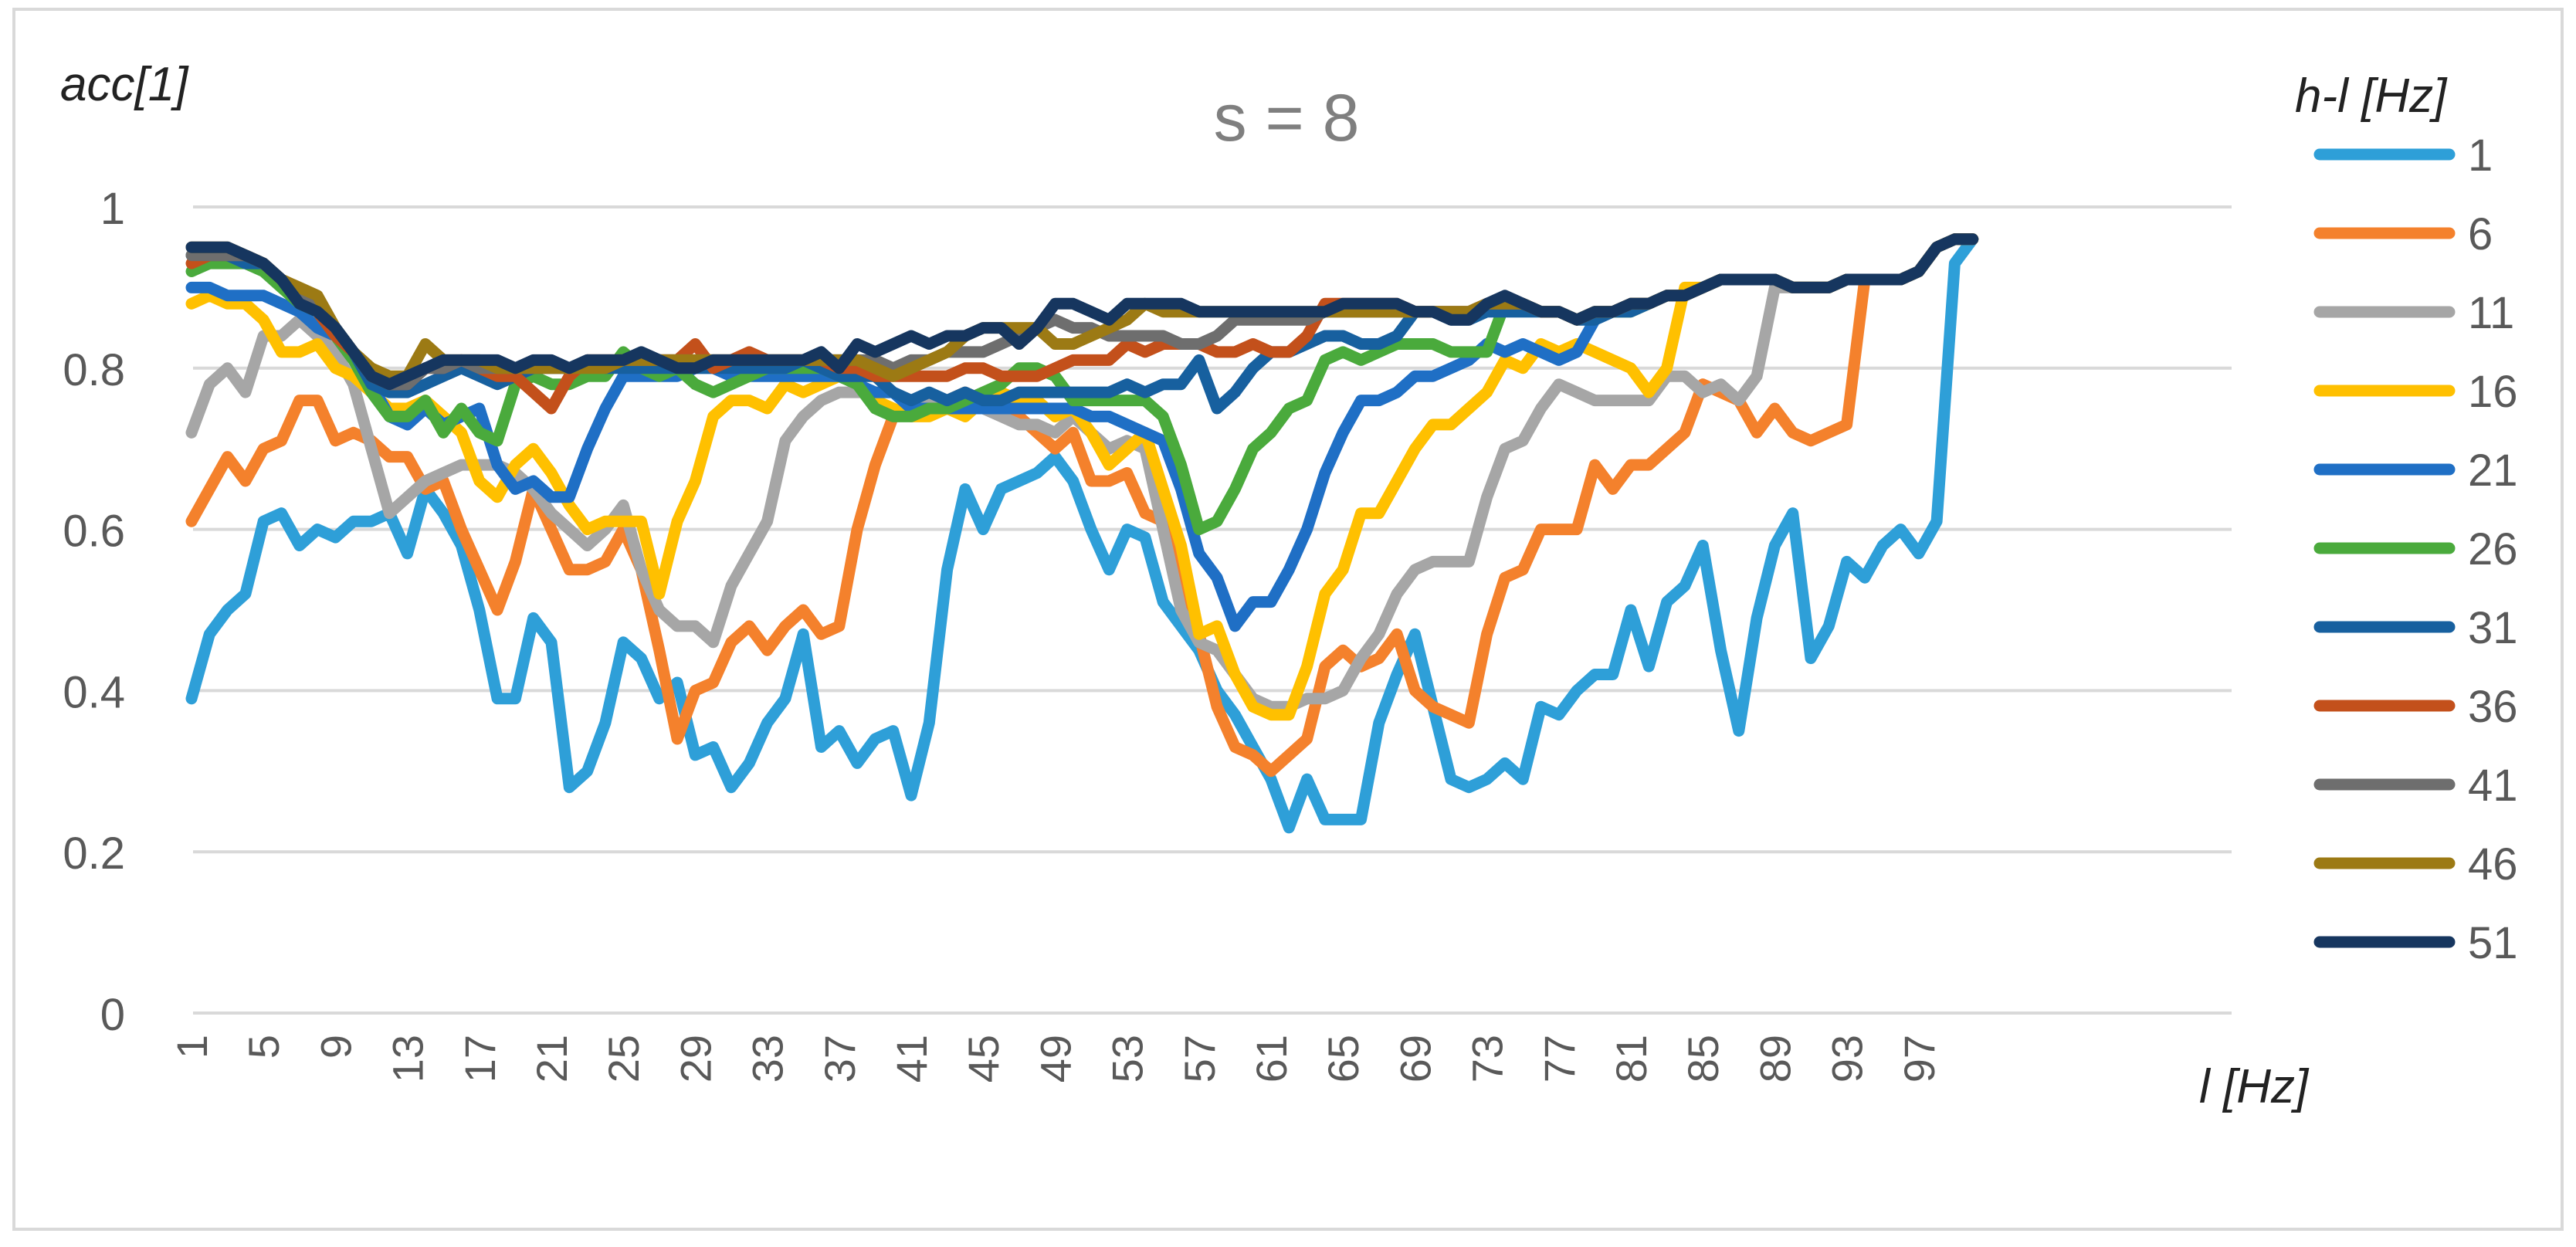 The width and height of the screenshot is (2576, 1247). I want to click on x-tick-label: 57, so click(1199, 1059).